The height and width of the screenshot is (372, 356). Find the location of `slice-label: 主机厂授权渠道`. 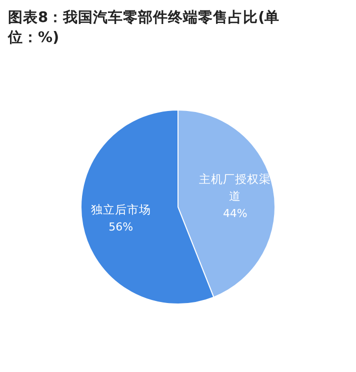

slice-label: 主机厂授权渠道 is located at coordinates (235, 188).